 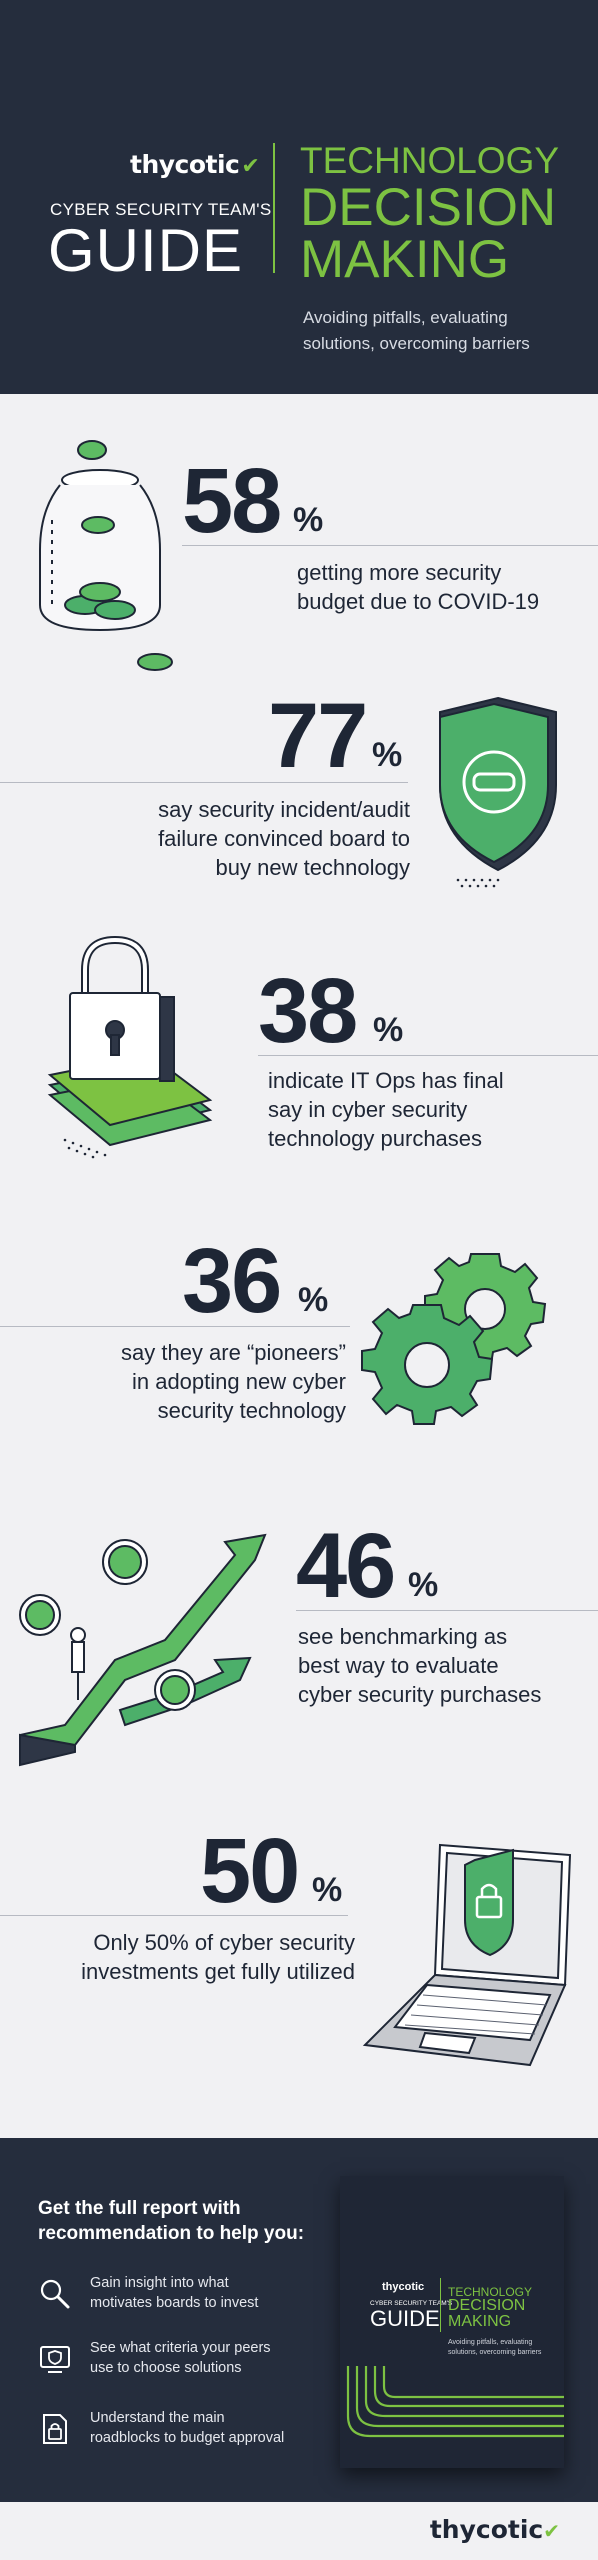 I want to click on magnifier-icon, so click(x=55, y=2294).